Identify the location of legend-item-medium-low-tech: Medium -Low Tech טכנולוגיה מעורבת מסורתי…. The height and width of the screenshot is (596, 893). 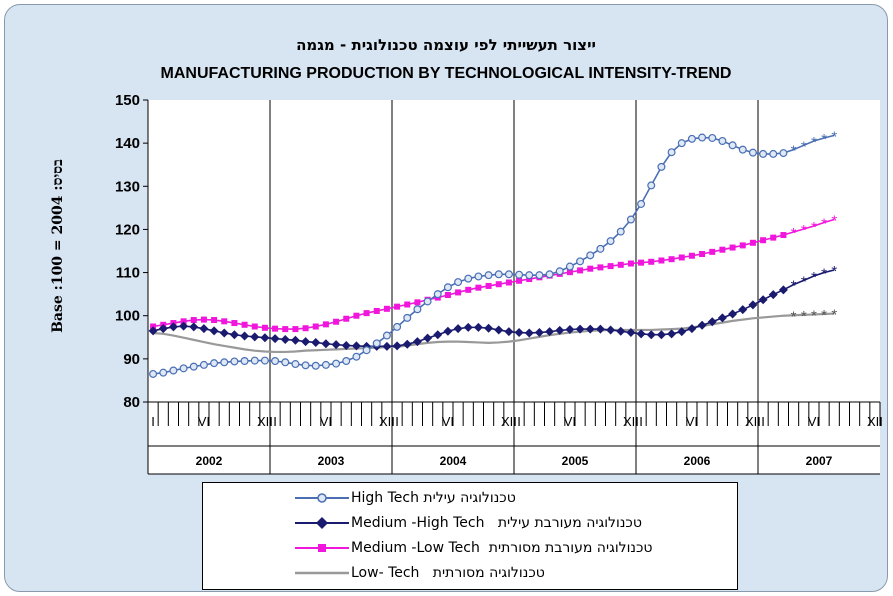
(473, 548).